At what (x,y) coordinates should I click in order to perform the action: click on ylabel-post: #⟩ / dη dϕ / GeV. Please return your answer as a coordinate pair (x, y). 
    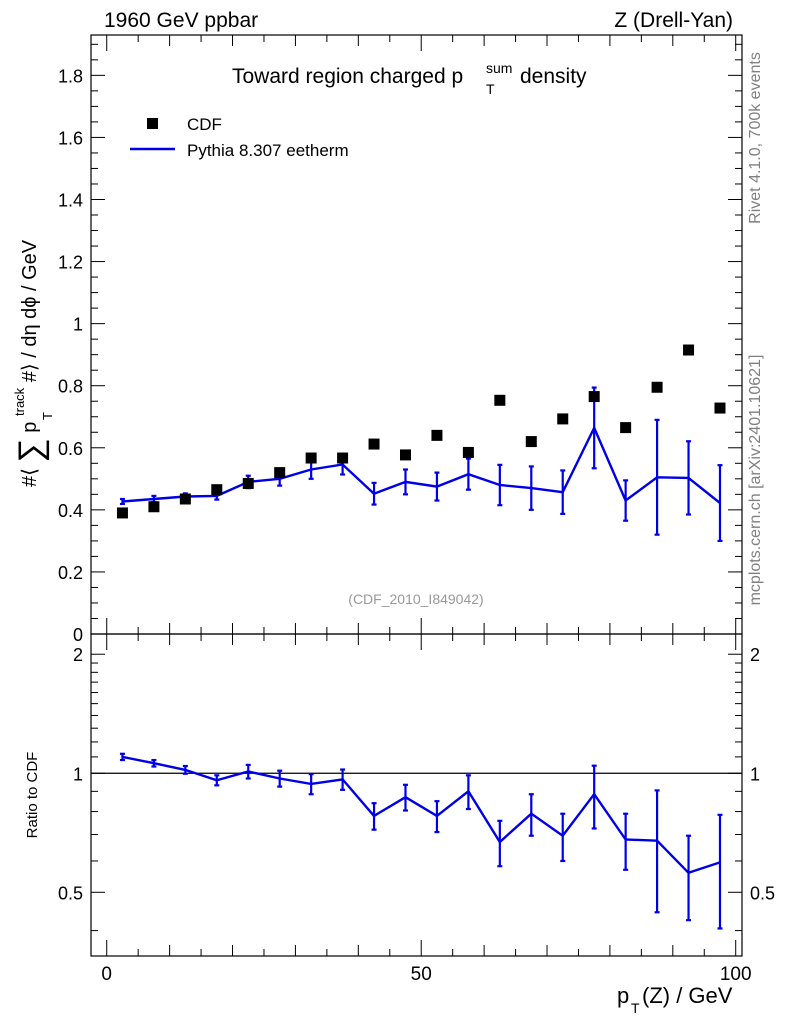
    Looking at the image, I should click on (30, 310).